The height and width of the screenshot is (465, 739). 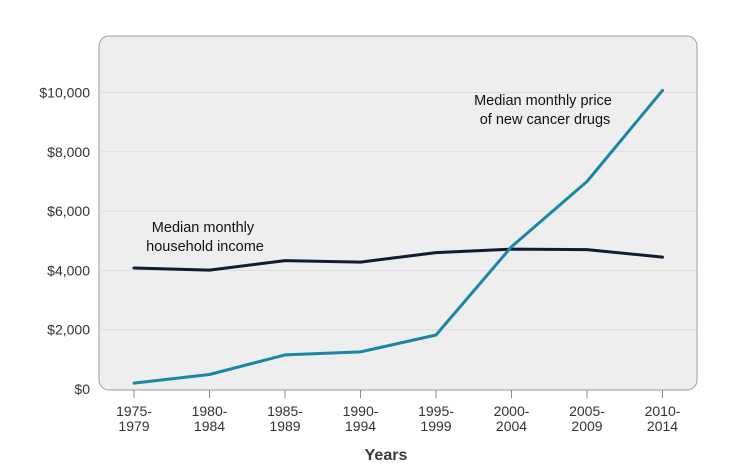 I want to click on x-tick-label: 1980-1984, so click(x=210, y=418).